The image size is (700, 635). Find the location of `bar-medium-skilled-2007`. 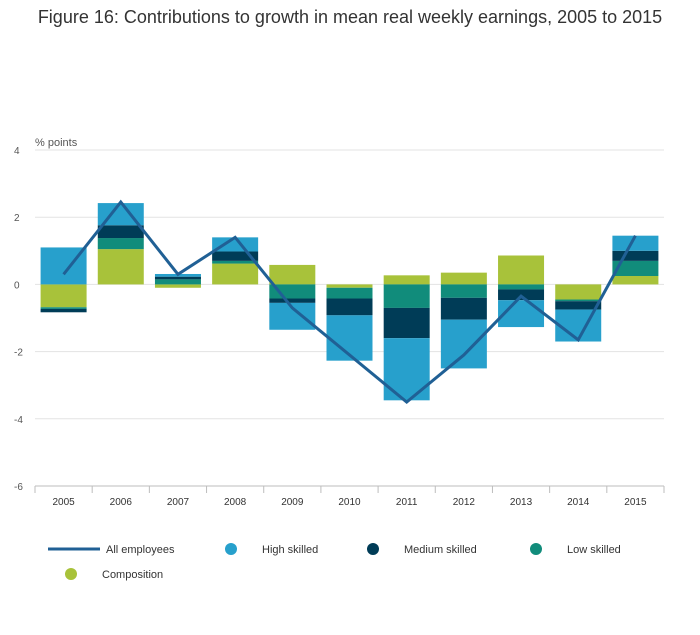

bar-medium-skilled-2007 is located at coordinates (177, 278).